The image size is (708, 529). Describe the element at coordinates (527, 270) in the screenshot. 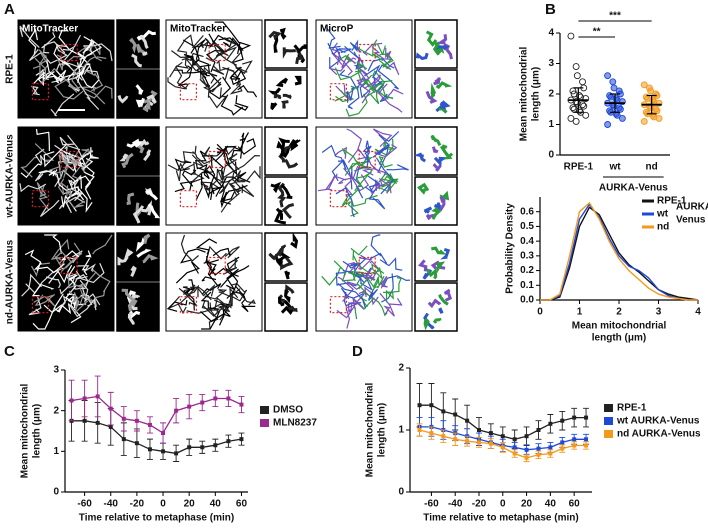

I see `y-tick-label: 0.2` at that location.